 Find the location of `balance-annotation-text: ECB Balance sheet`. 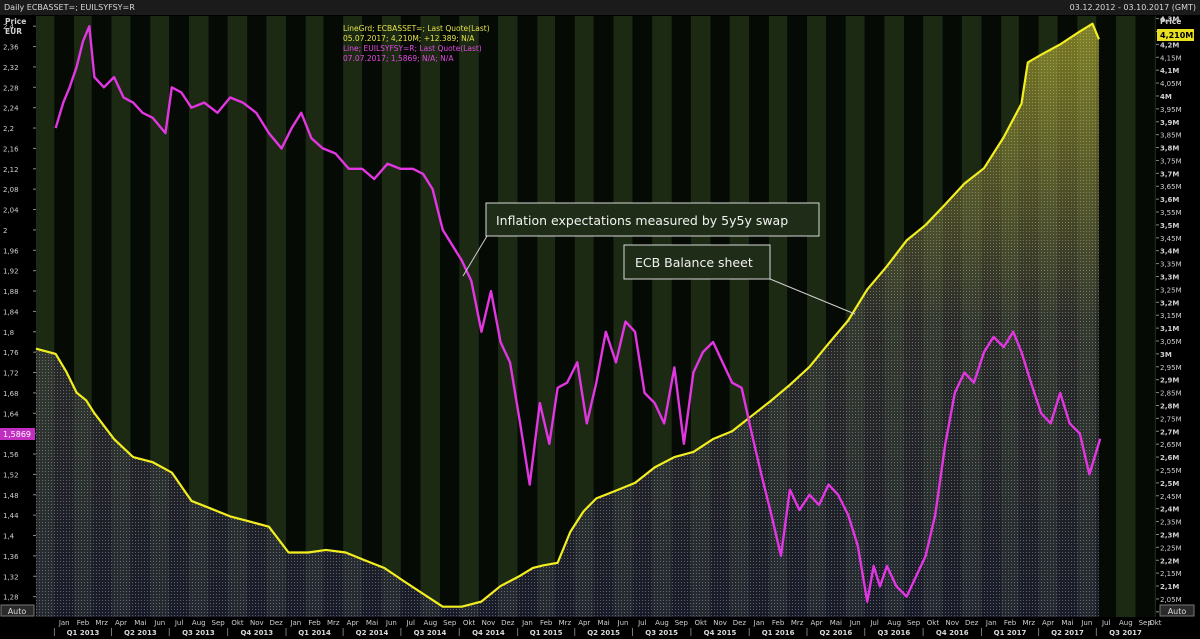

balance-annotation-text: ECB Balance sheet is located at coordinates (694, 262).